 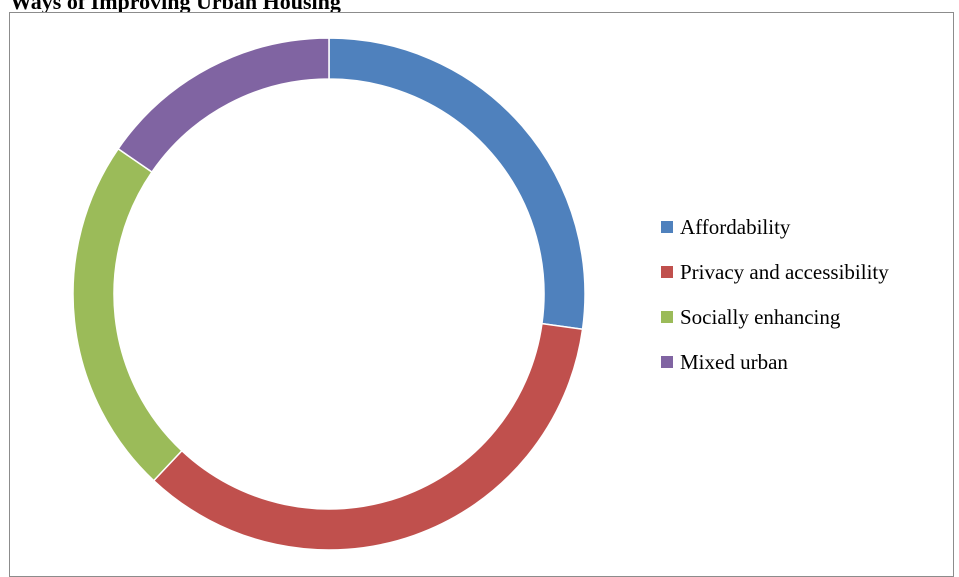 I want to click on donut-slice-affordability, so click(x=457, y=184).